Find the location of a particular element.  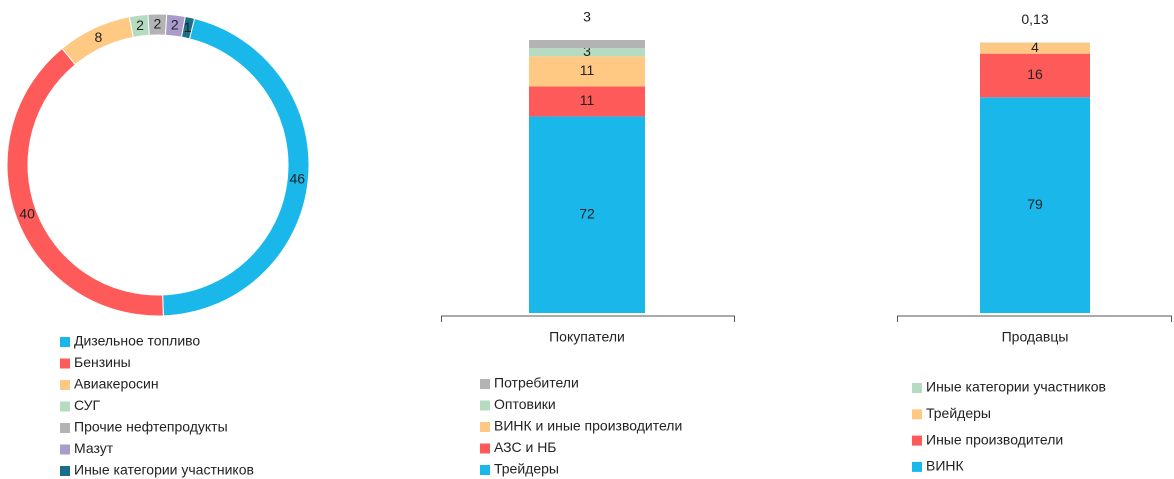

x-tick-label: Продавцы is located at coordinates (1035, 337).